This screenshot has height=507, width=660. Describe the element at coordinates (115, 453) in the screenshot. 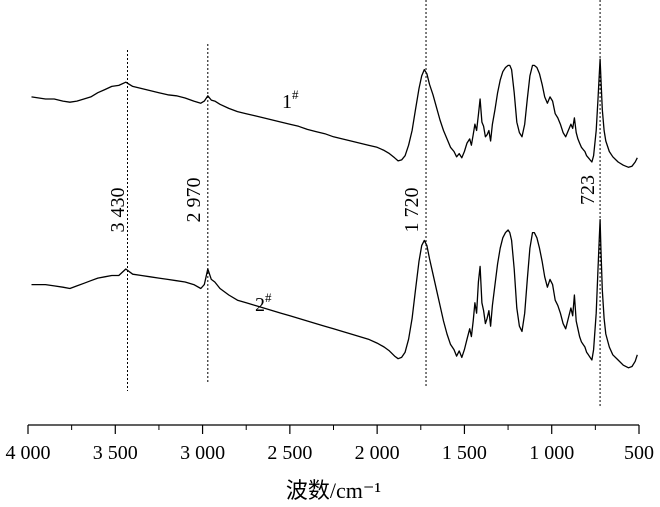

I see `x-tick-label: 3 500` at that location.